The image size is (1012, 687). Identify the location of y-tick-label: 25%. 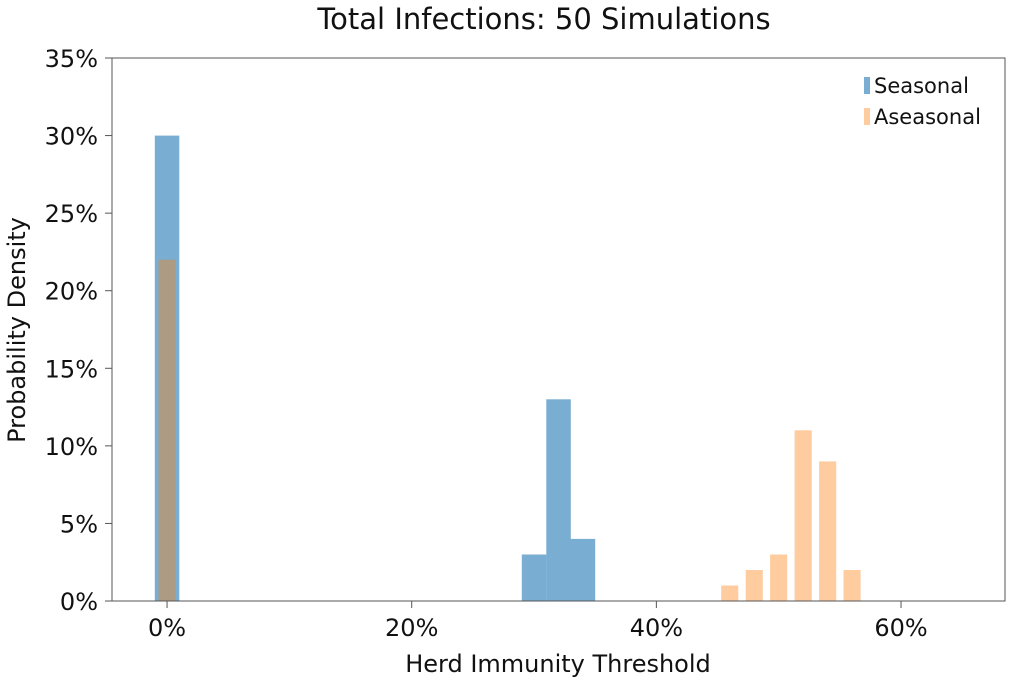
(71, 214).